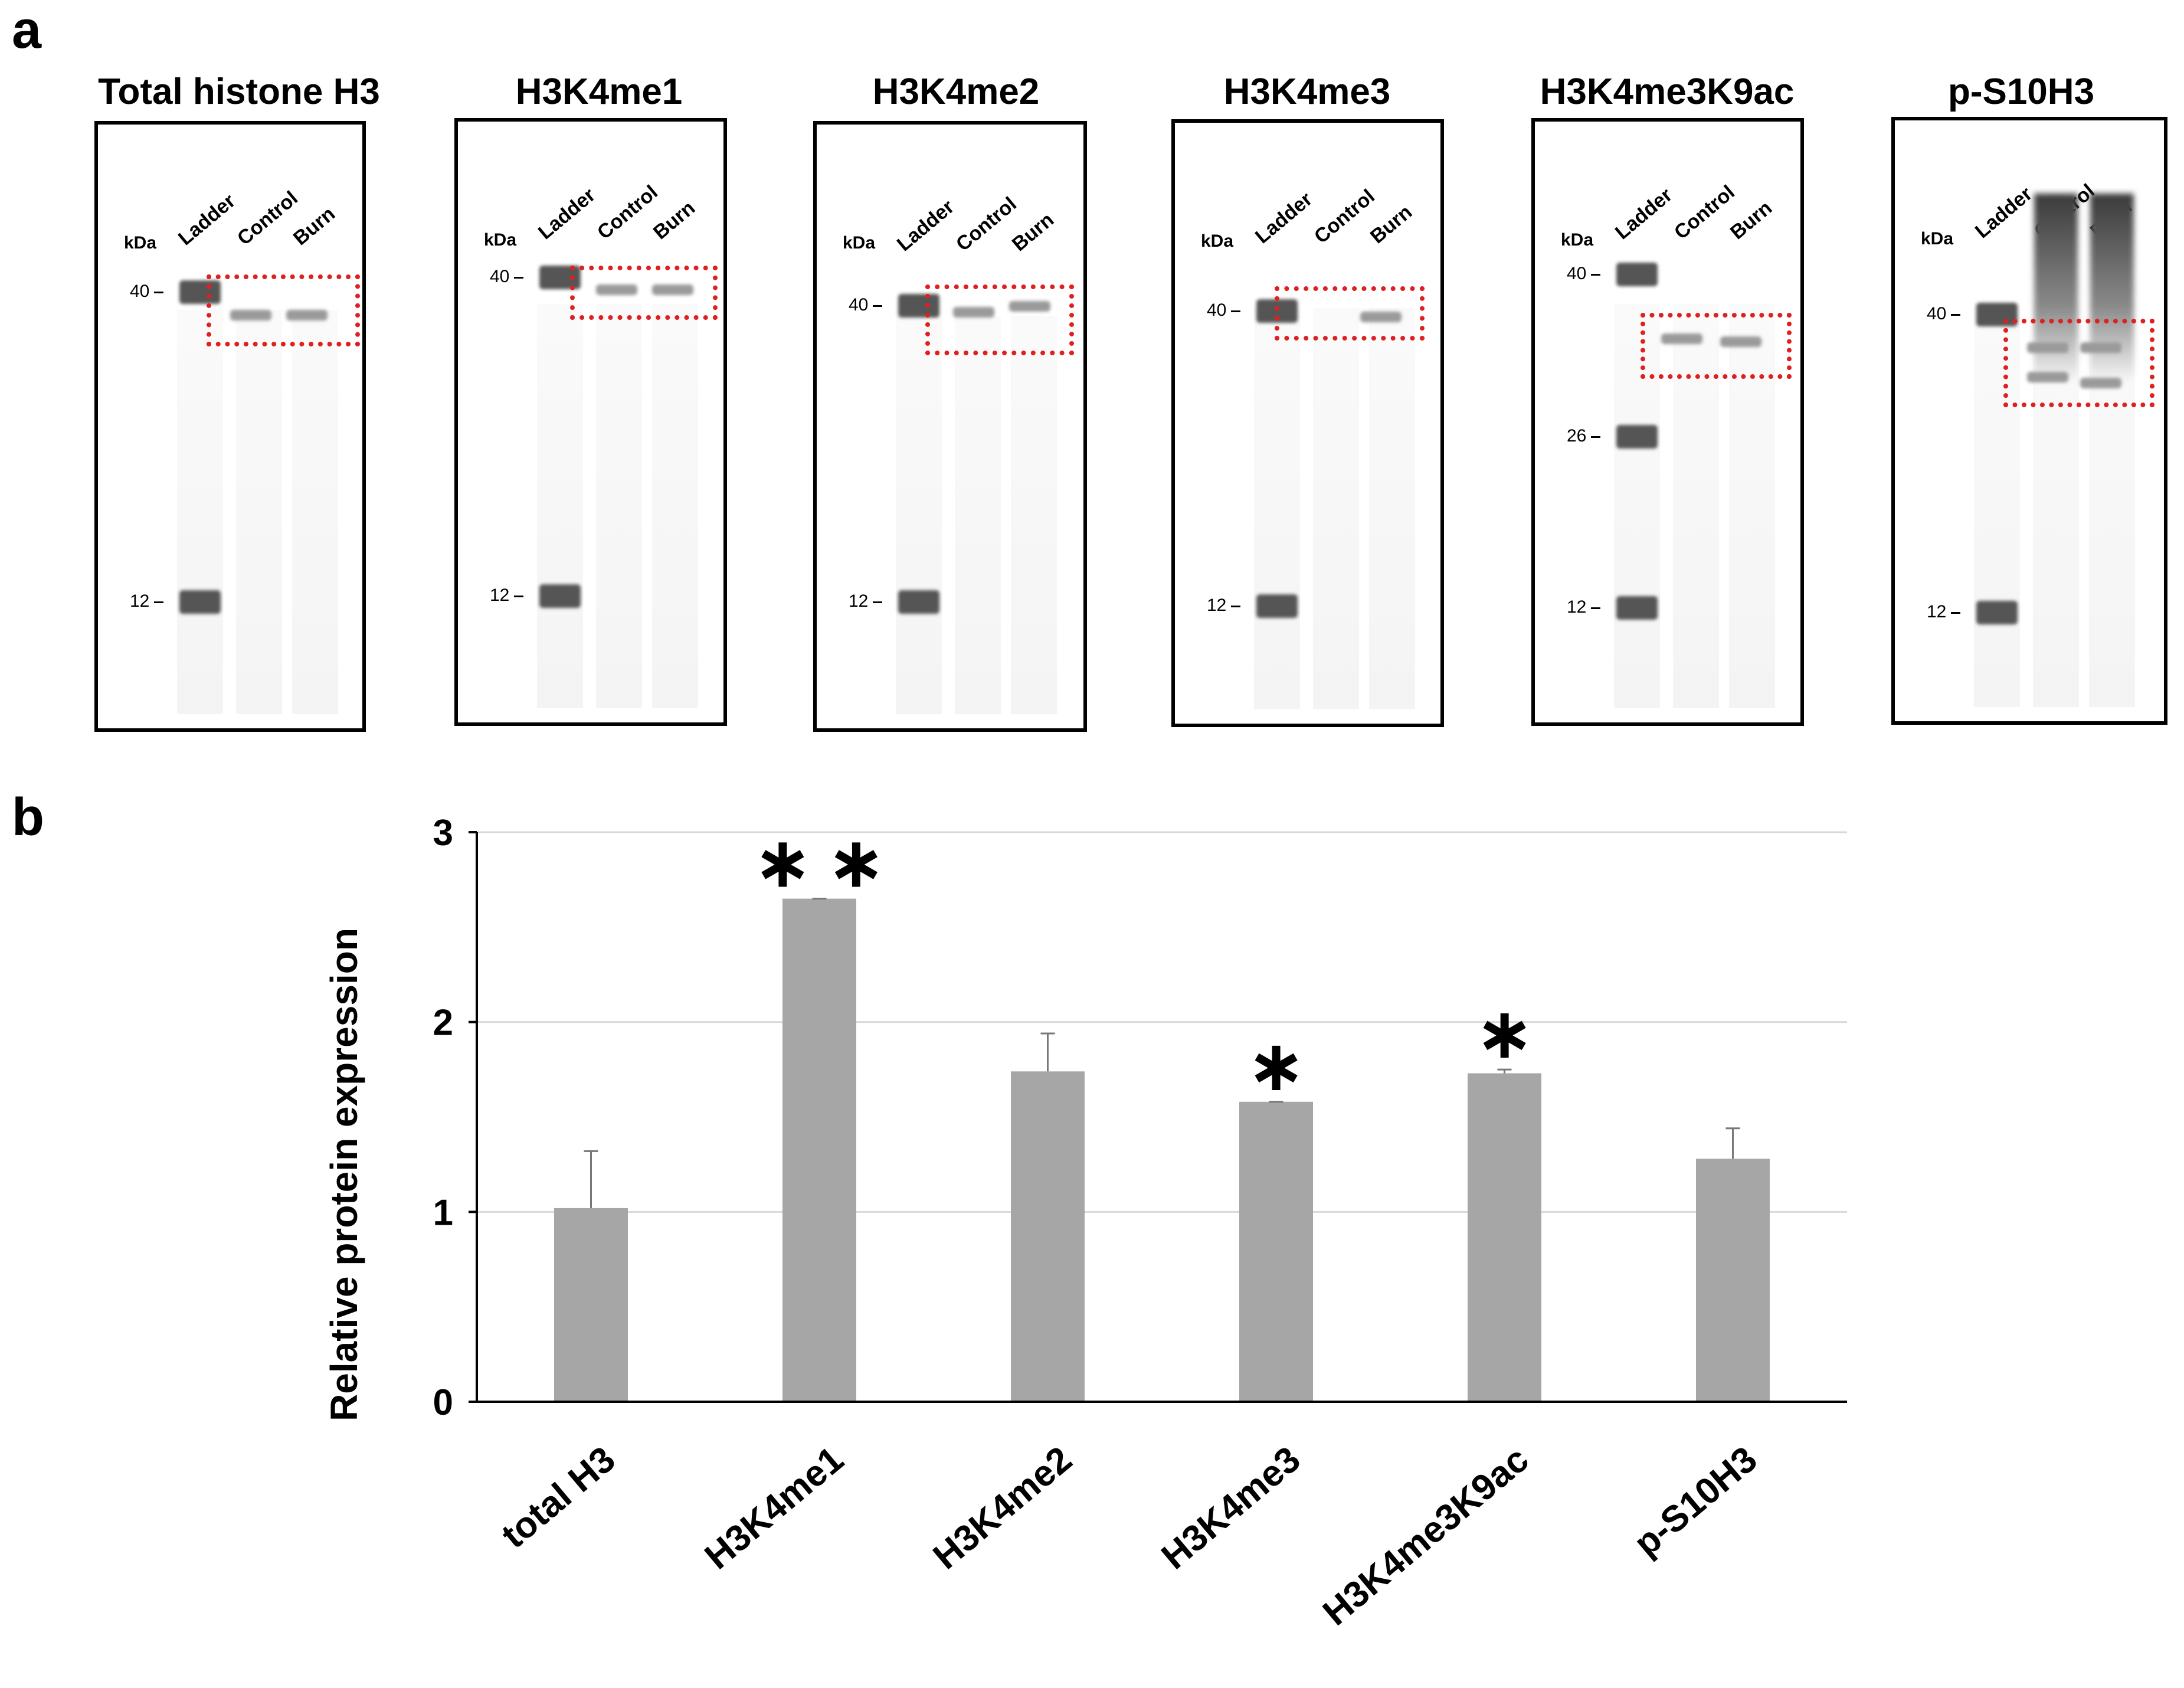  Describe the element at coordinates (775, 1508) in the screenshot. I see `x-category-label: H3K4me1` at that location.